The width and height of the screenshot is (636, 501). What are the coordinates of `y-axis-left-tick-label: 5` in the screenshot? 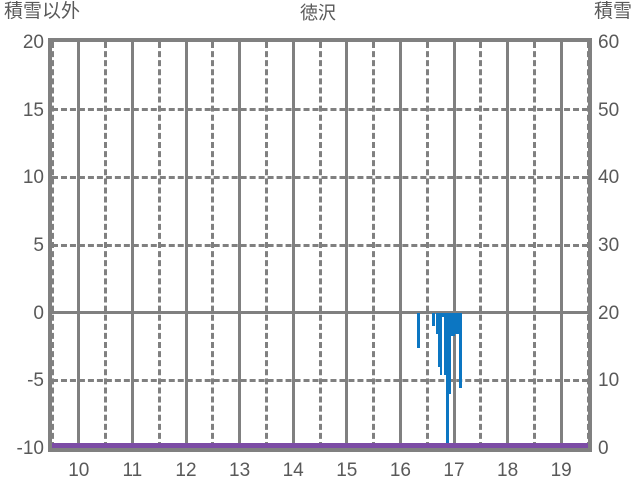 It's located at (38, 245).